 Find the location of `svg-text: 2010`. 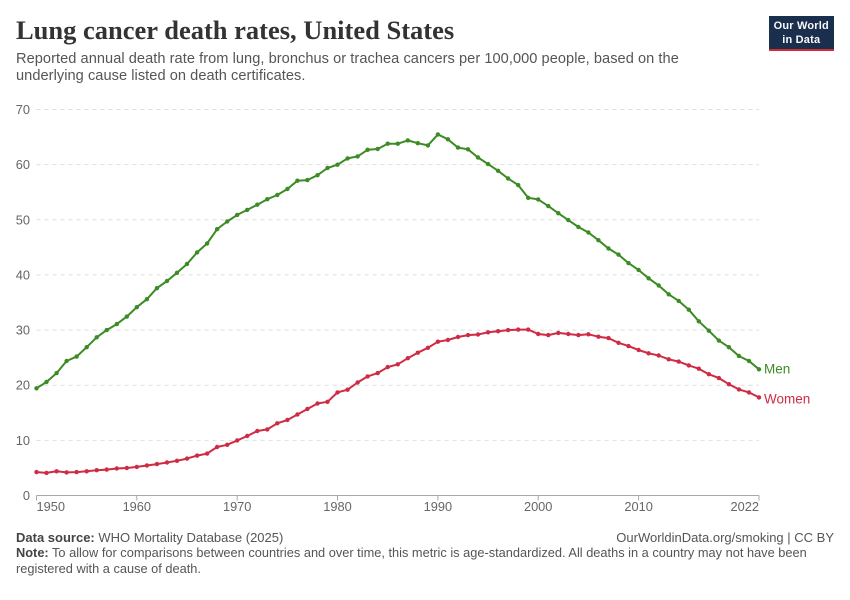

svg-text: 2010 is located at coordinates (638, 506).